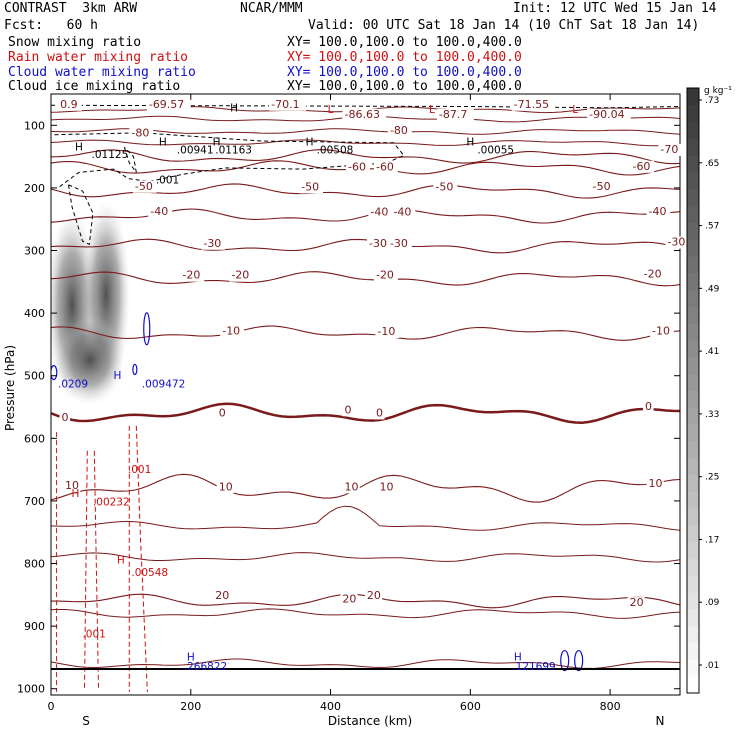 The height and width of the screenshot is (740, 740). Describe the element at coordinates (111, 502) in the screenshot. I see `maximum-value-label: .00232` at that location.